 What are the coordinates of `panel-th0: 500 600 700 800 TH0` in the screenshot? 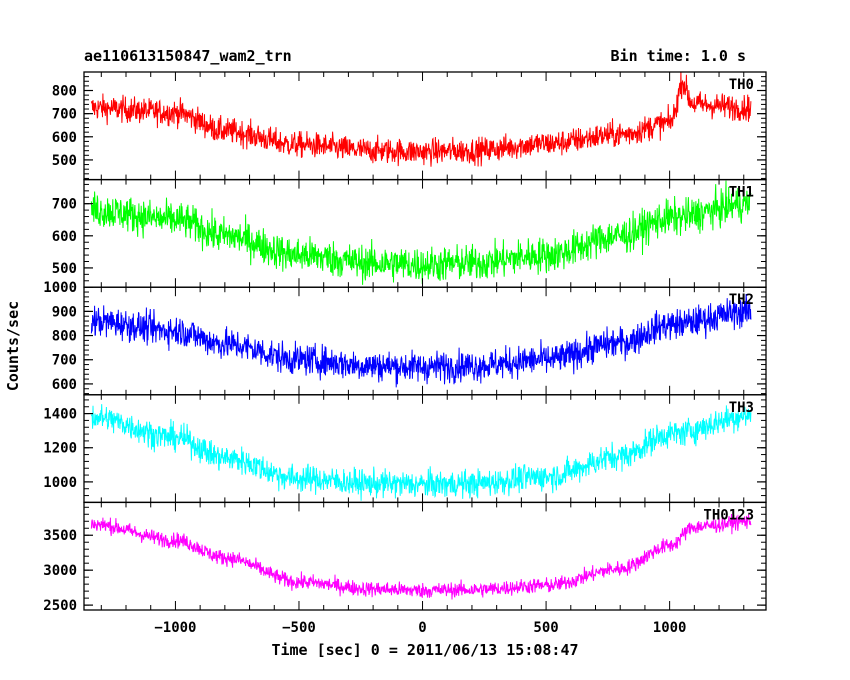 It's located at (409, 126).